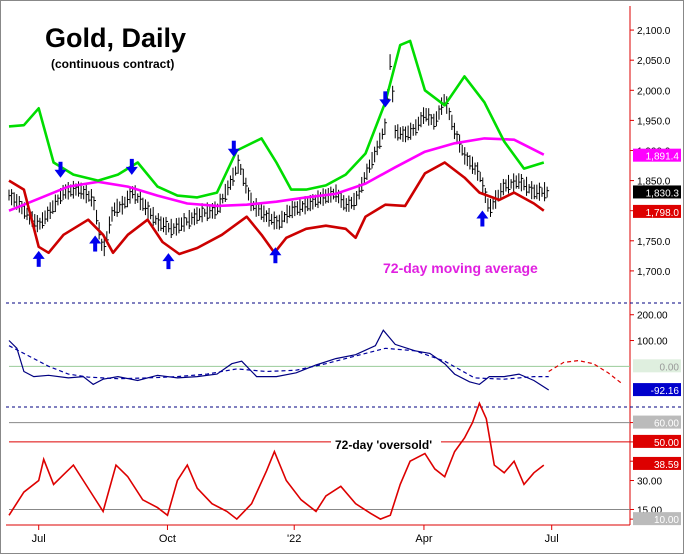 This screenshot has width=684, height=558. What do you see at coordinates (654, 61) in the screenshot?
I see `y-tick-label: 2,050.0` at bounding box center [654, 61].